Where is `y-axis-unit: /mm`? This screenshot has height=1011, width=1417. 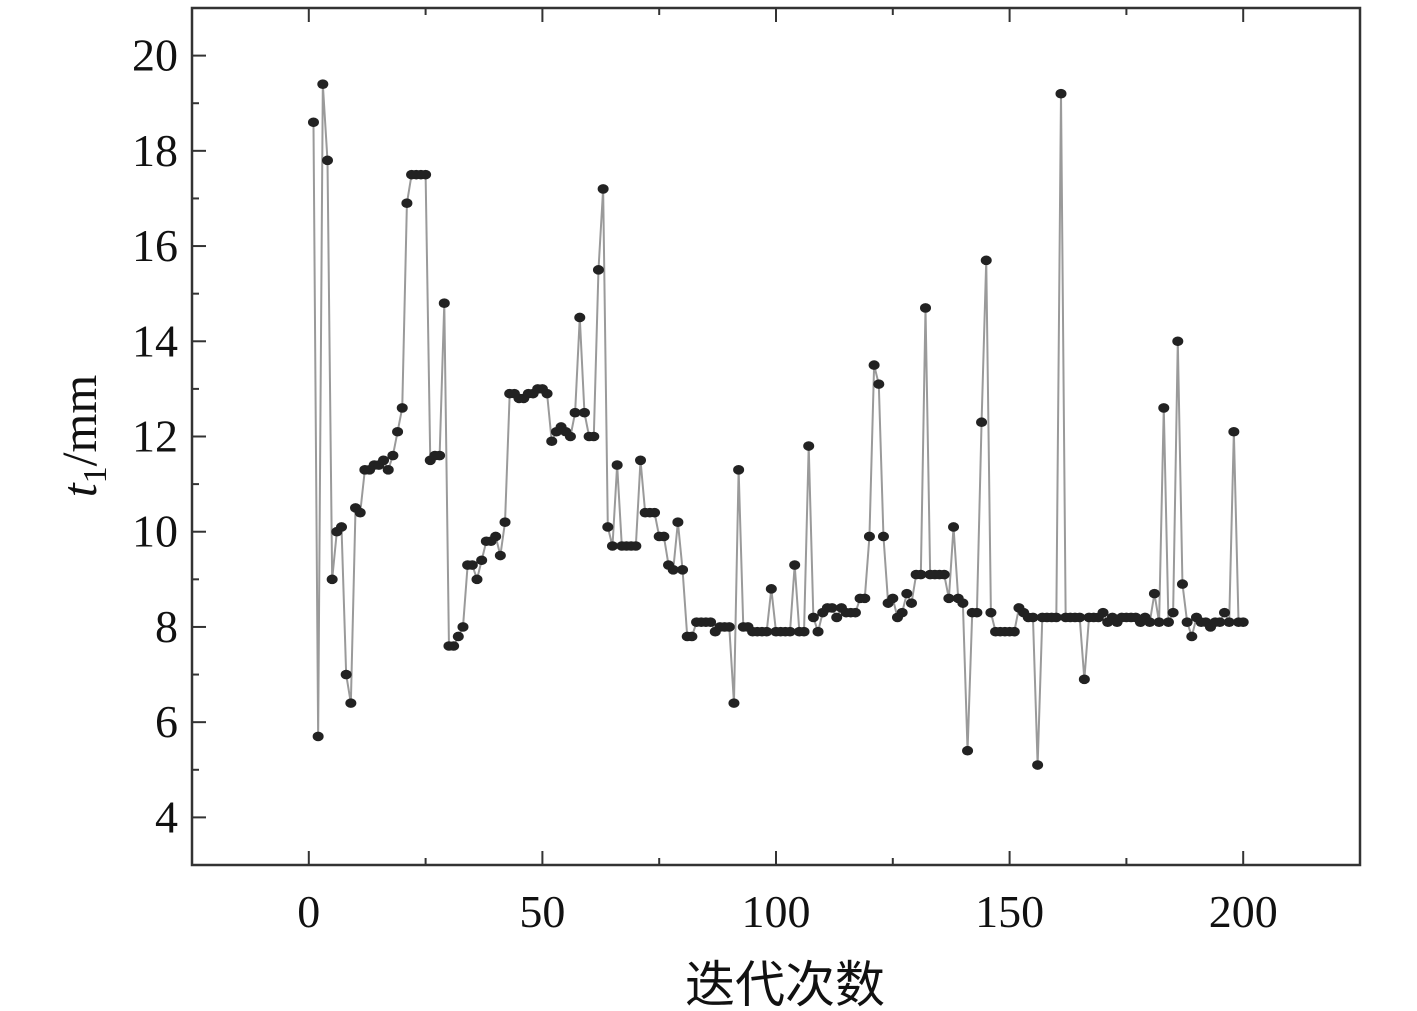 y-axis-unit: /mm is located at coordinates (79, 421).